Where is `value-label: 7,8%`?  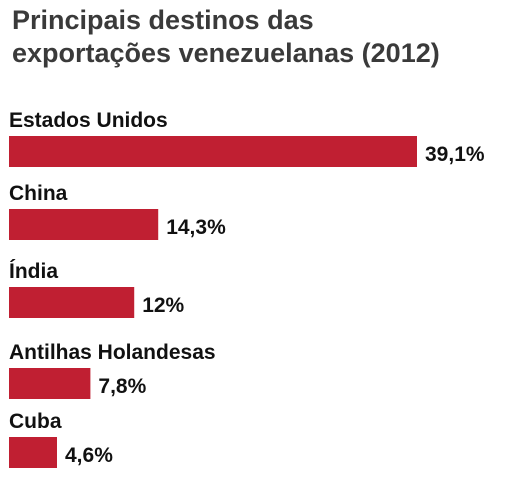 value-label: 7,8% is located at coordinates (122, 386).